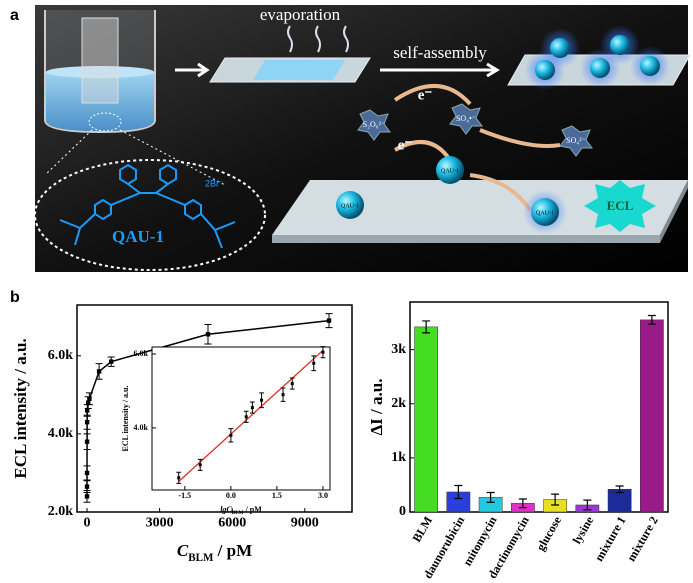 This screenshot has width=693, height=583. What do you see at coordinates (440, 52) in the screenshot?
I see `self-assembly-label: self-assembly` at bounding box center [440, 52].